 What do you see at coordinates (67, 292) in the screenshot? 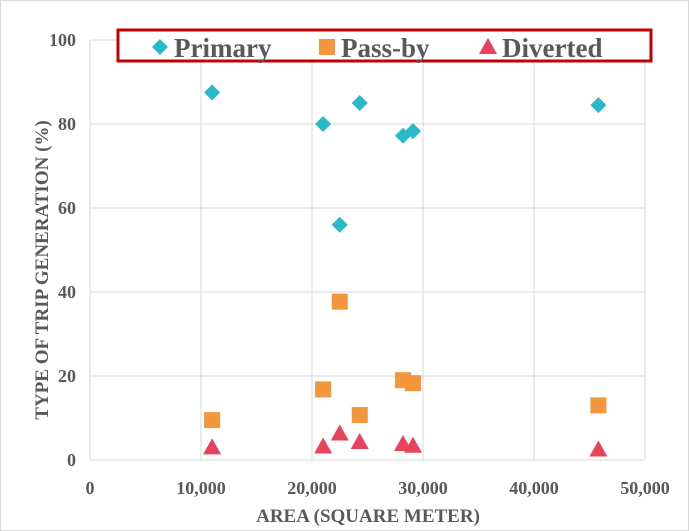
I see `y-tick-label: 40` at bounding box center [67, 292].